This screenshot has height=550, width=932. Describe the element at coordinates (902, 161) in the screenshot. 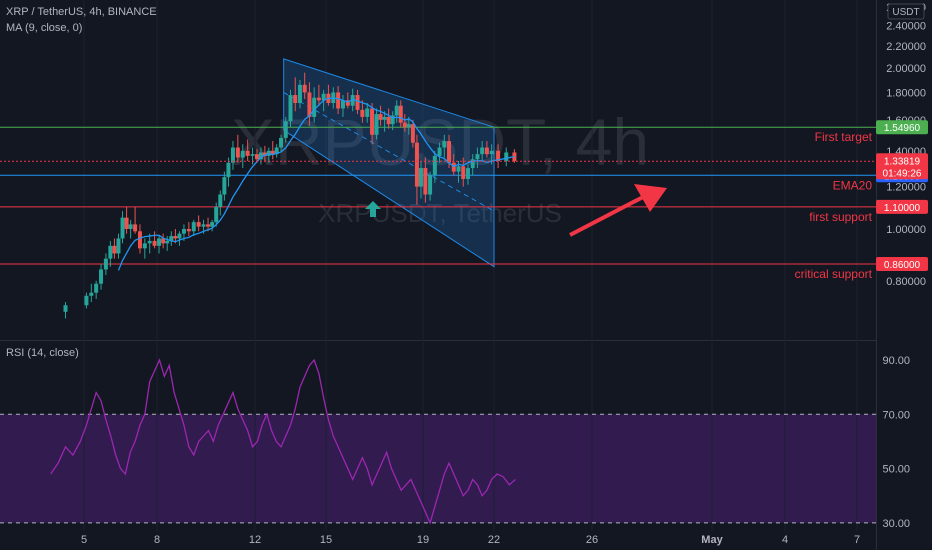

I see `current-price-label: 1.33819` at that location.